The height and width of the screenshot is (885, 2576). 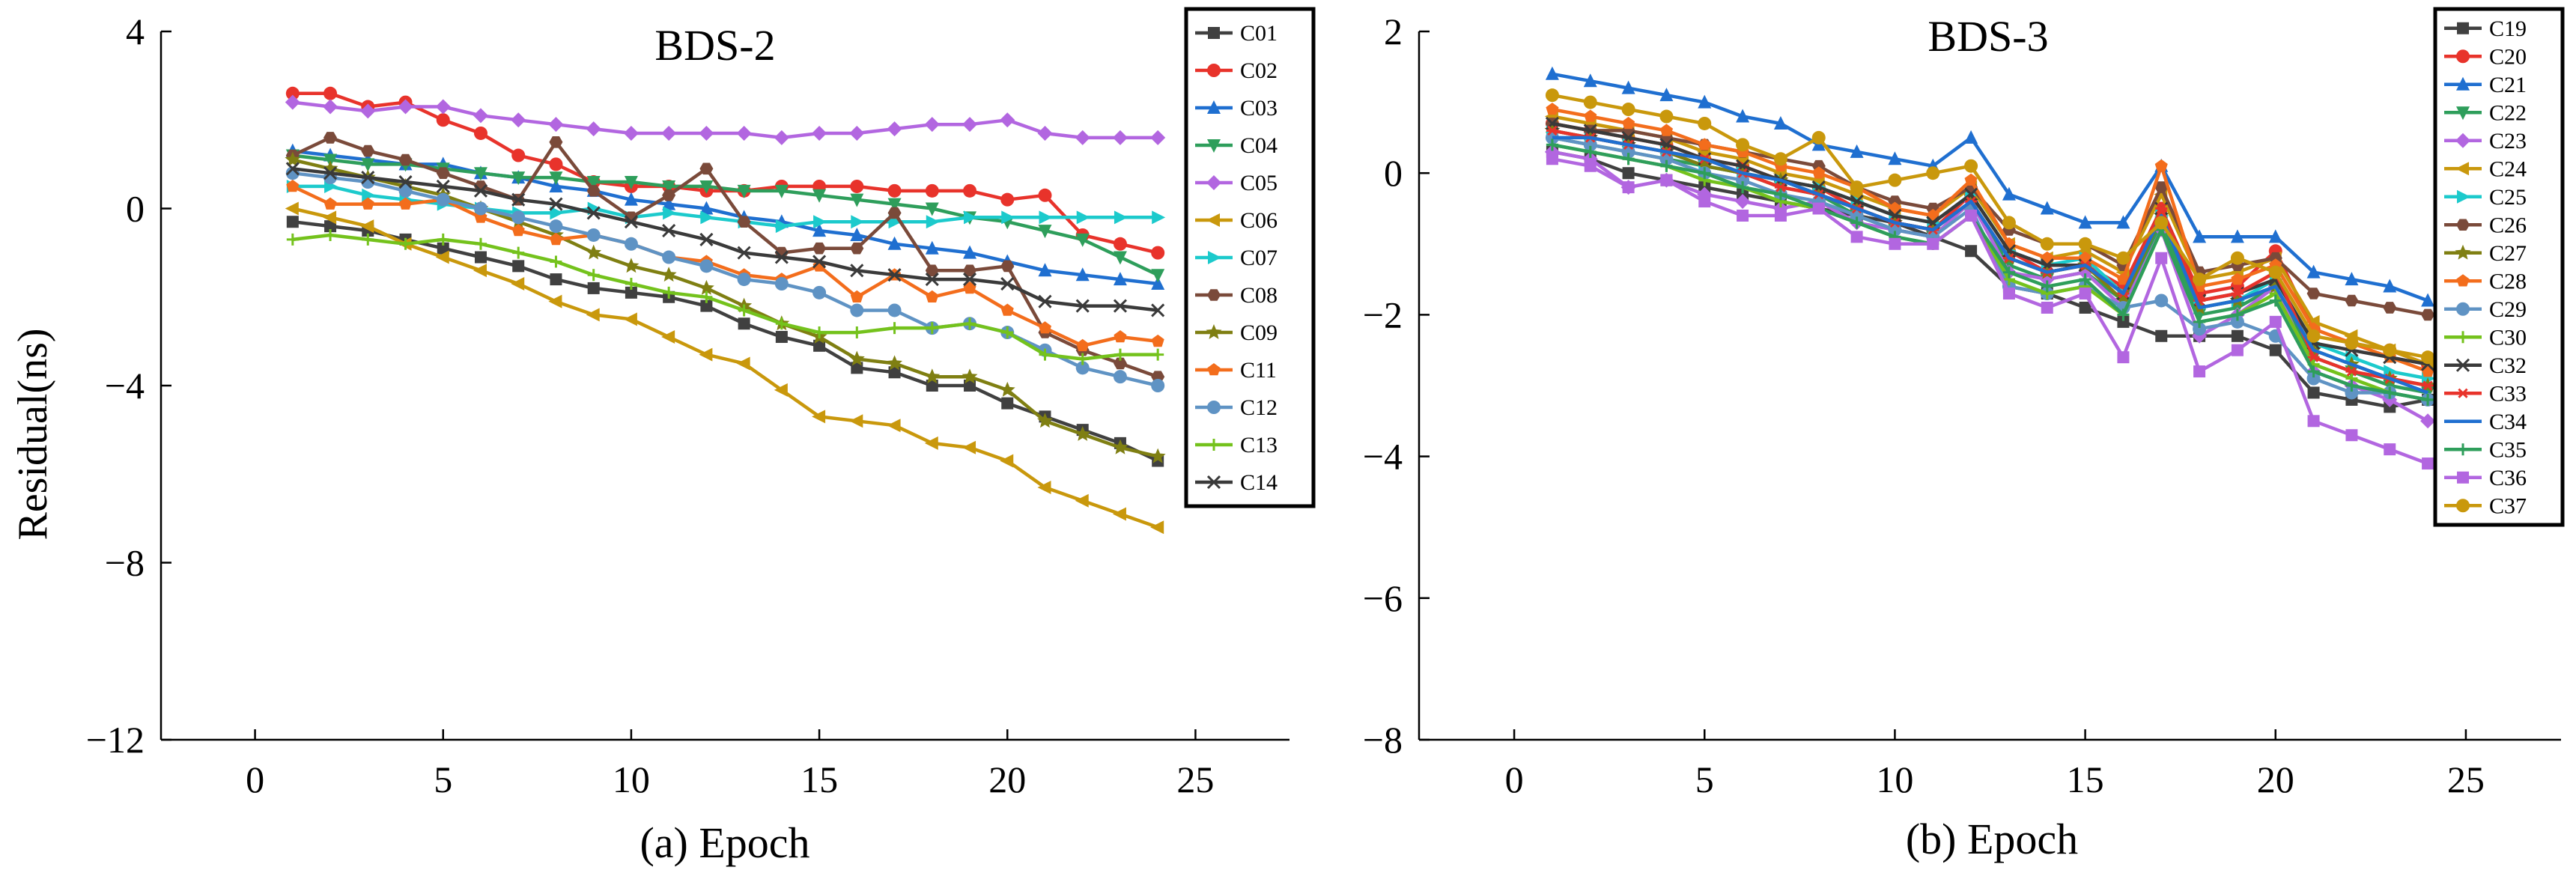 What do you see at coordinates (1044, 327) in the screenshot?
I see `data-point-C11` at bounding box center [1044, 327].